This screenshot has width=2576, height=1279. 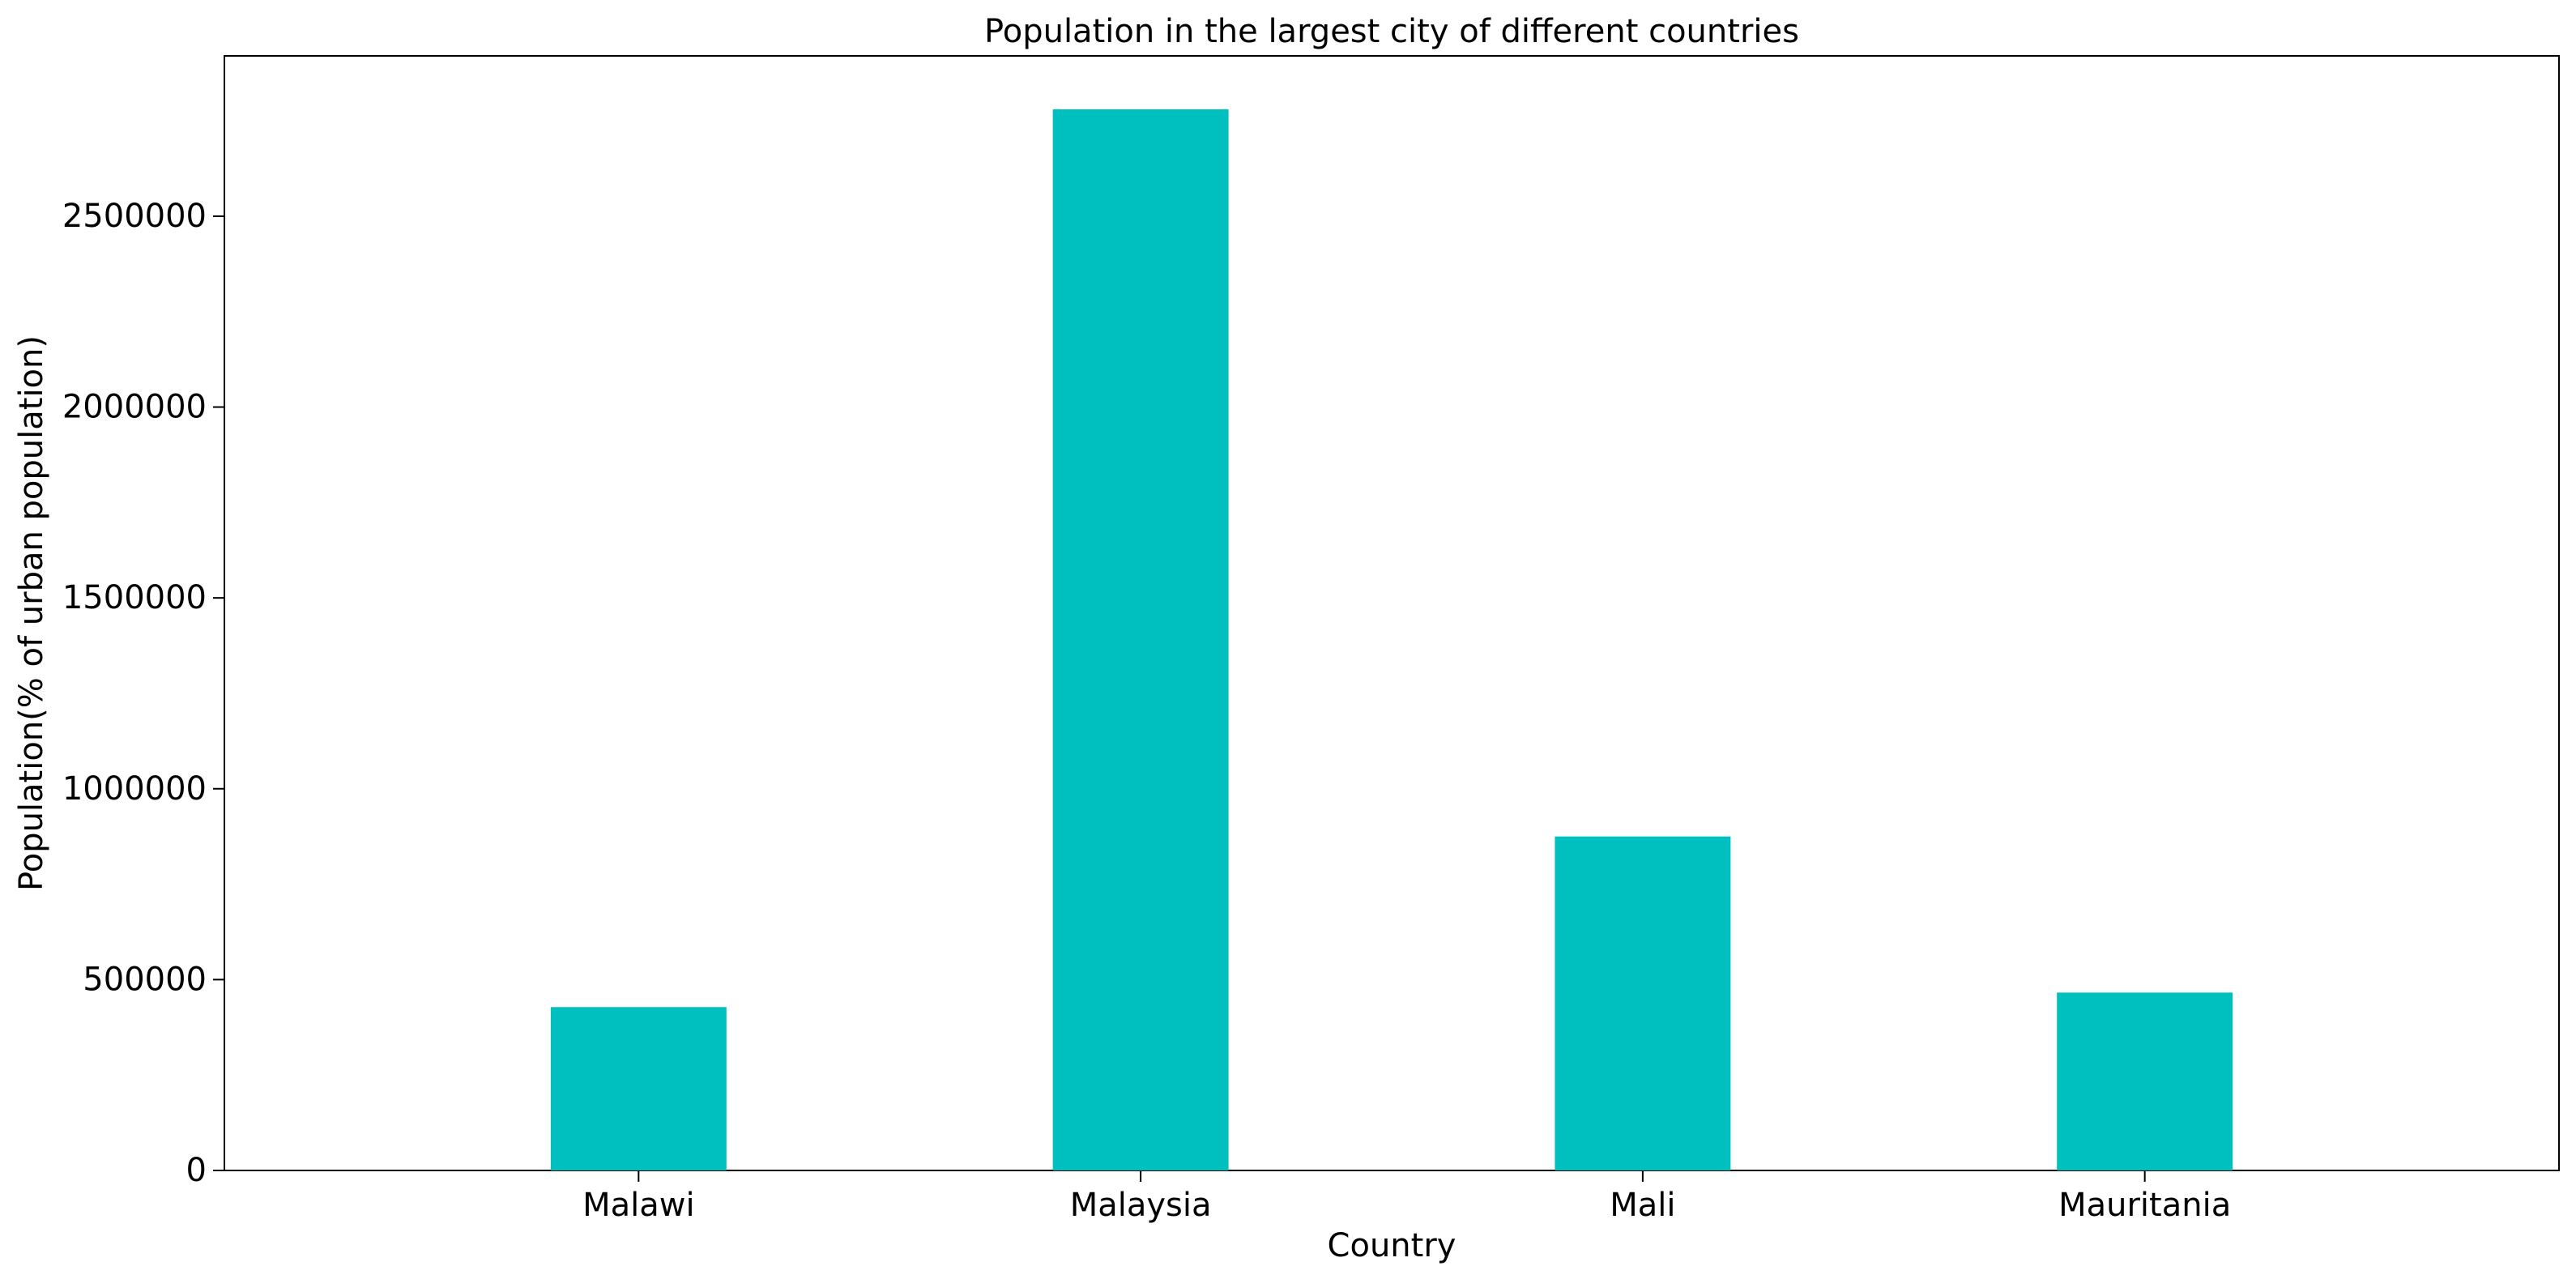 I want to click on bar-mali, so click(x=1643, y=1003).